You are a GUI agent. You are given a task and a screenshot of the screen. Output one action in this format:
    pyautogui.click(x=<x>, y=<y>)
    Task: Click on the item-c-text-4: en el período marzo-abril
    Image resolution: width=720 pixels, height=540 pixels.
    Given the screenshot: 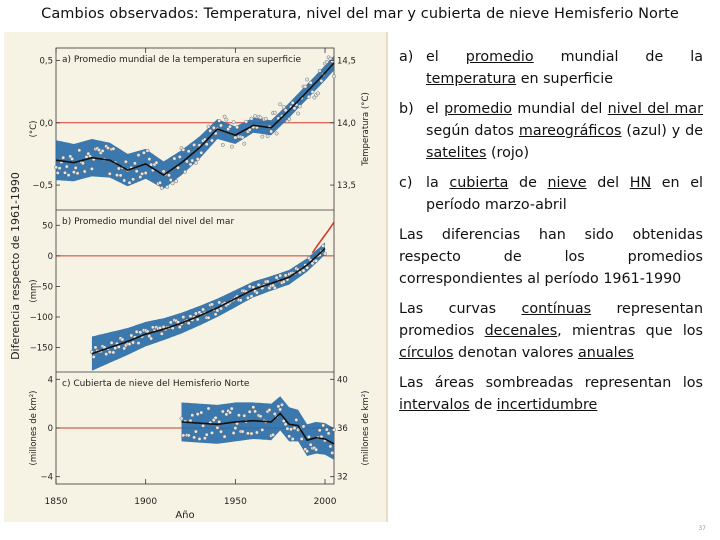 What is the action you would take?
    pyautogui.click(x=565, y=194)
    